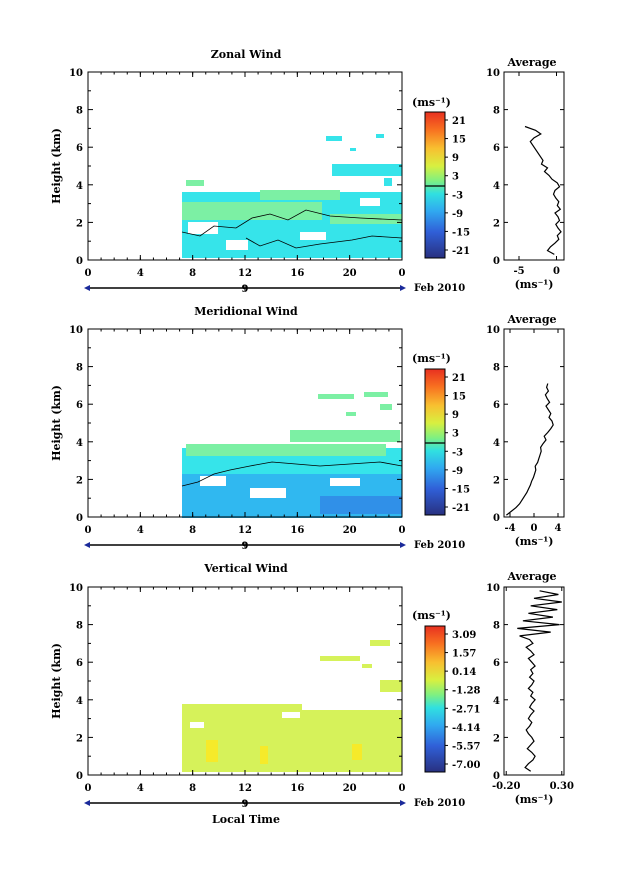 The image size is (627, 873). Describe the element at coordinates (140, 788) in the screenshot. I see `x-tick-label: 4` at that location.